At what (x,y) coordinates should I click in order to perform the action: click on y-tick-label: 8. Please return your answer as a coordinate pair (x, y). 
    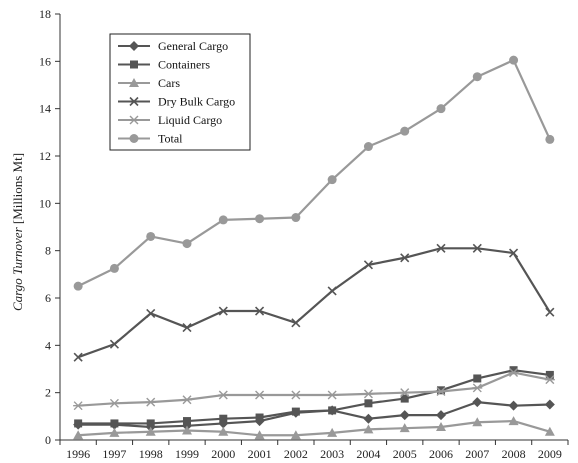
    Looking at the image, I should click on (48, 251).